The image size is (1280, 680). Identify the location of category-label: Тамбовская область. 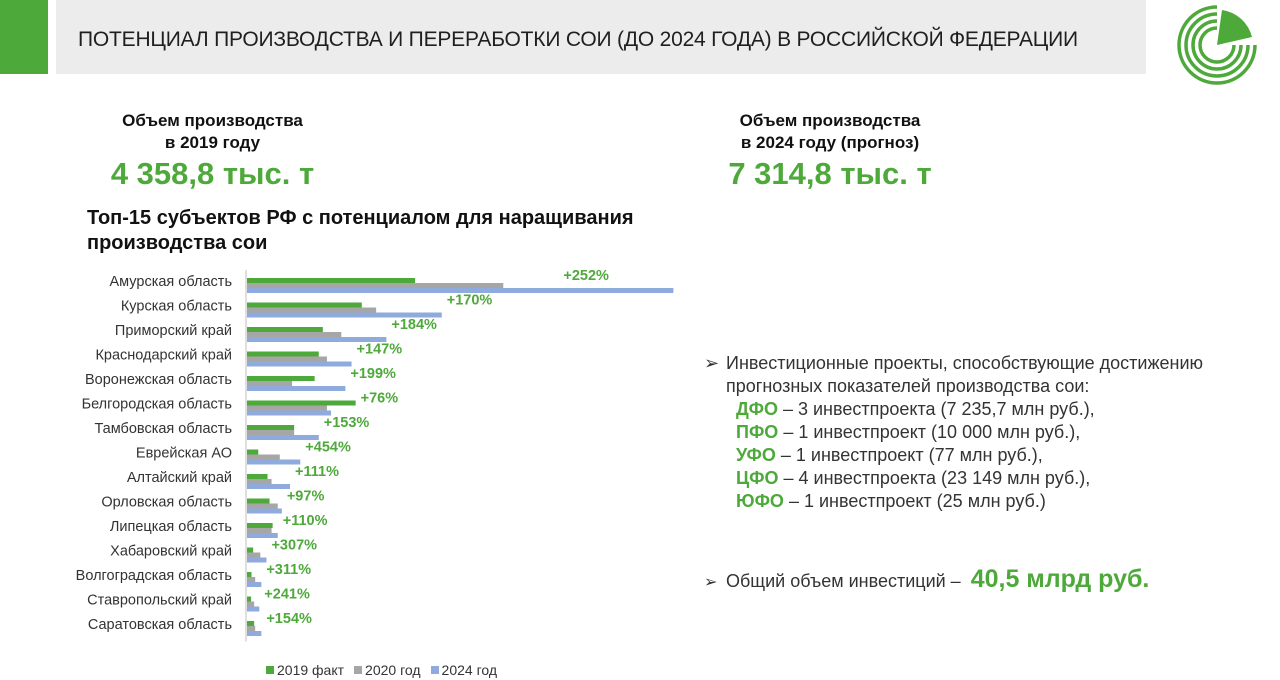
(163, 429).